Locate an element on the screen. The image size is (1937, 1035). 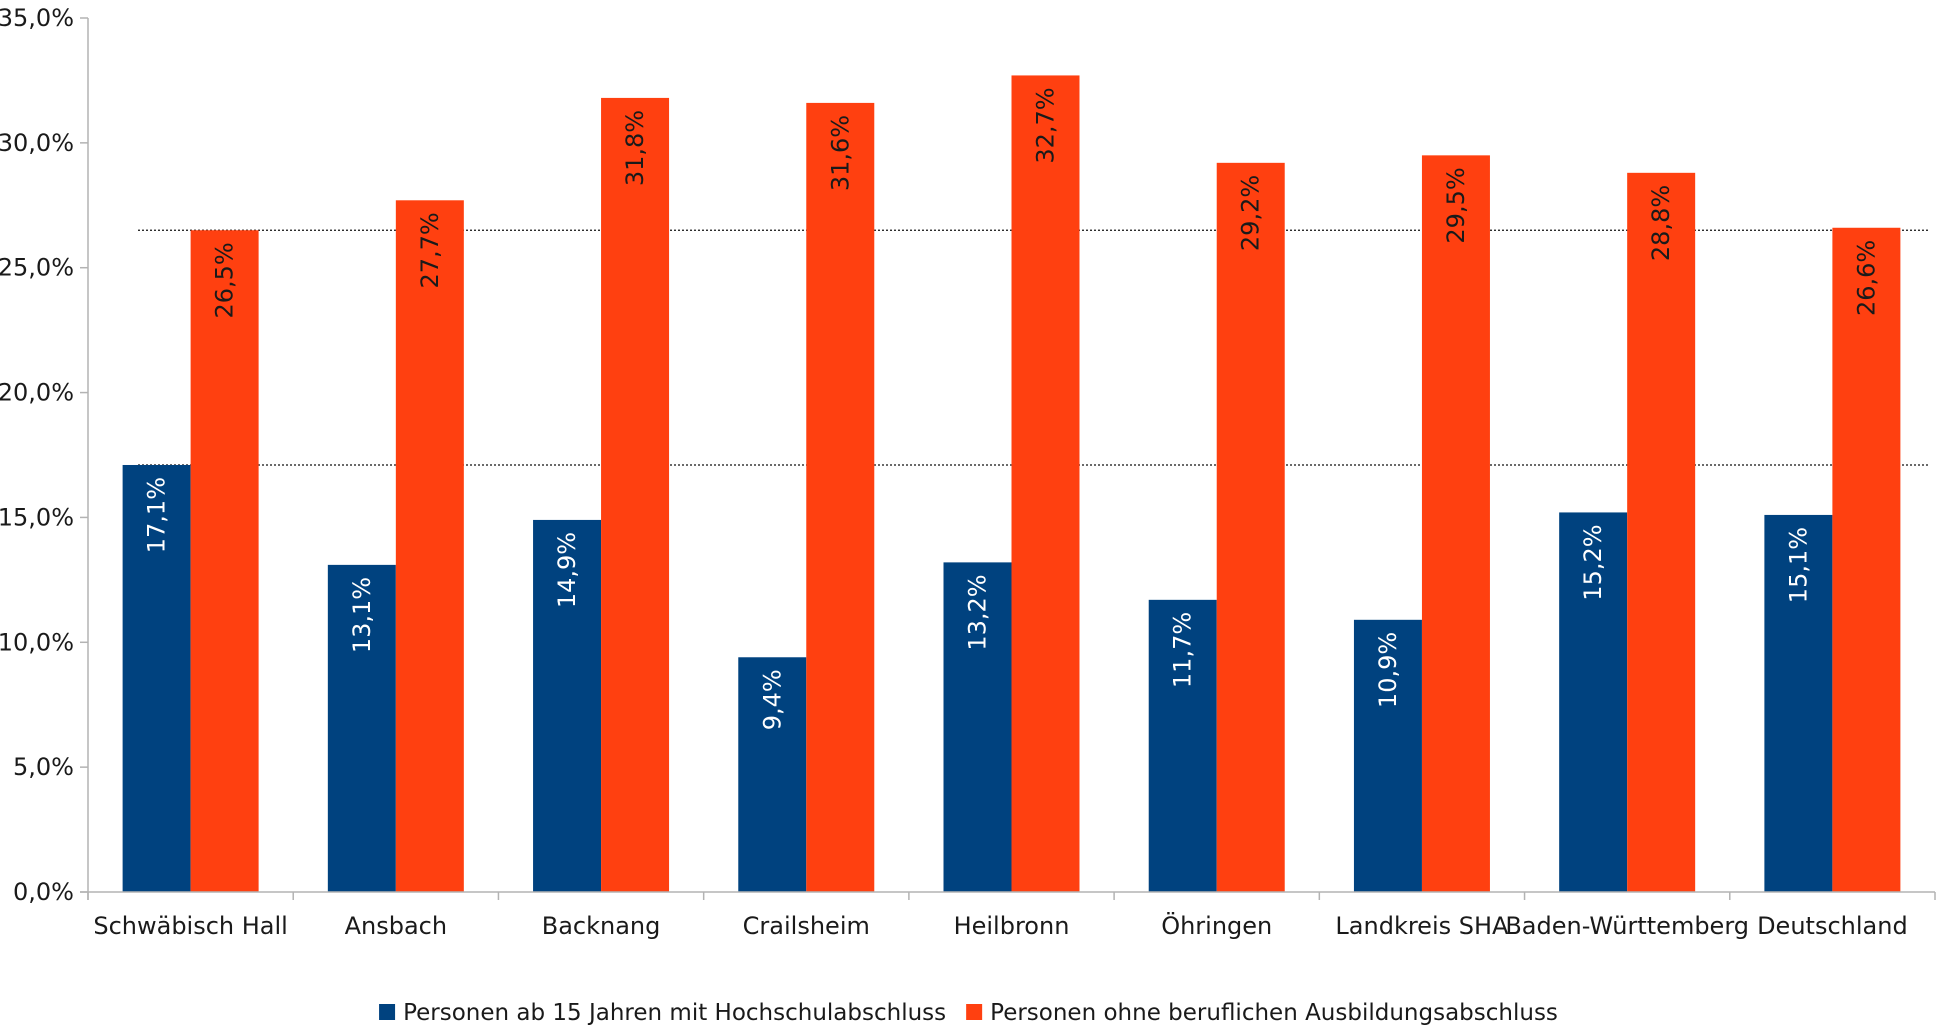
x-tick-label: Baden-Württemberg is located at coordinates (1627, 926).